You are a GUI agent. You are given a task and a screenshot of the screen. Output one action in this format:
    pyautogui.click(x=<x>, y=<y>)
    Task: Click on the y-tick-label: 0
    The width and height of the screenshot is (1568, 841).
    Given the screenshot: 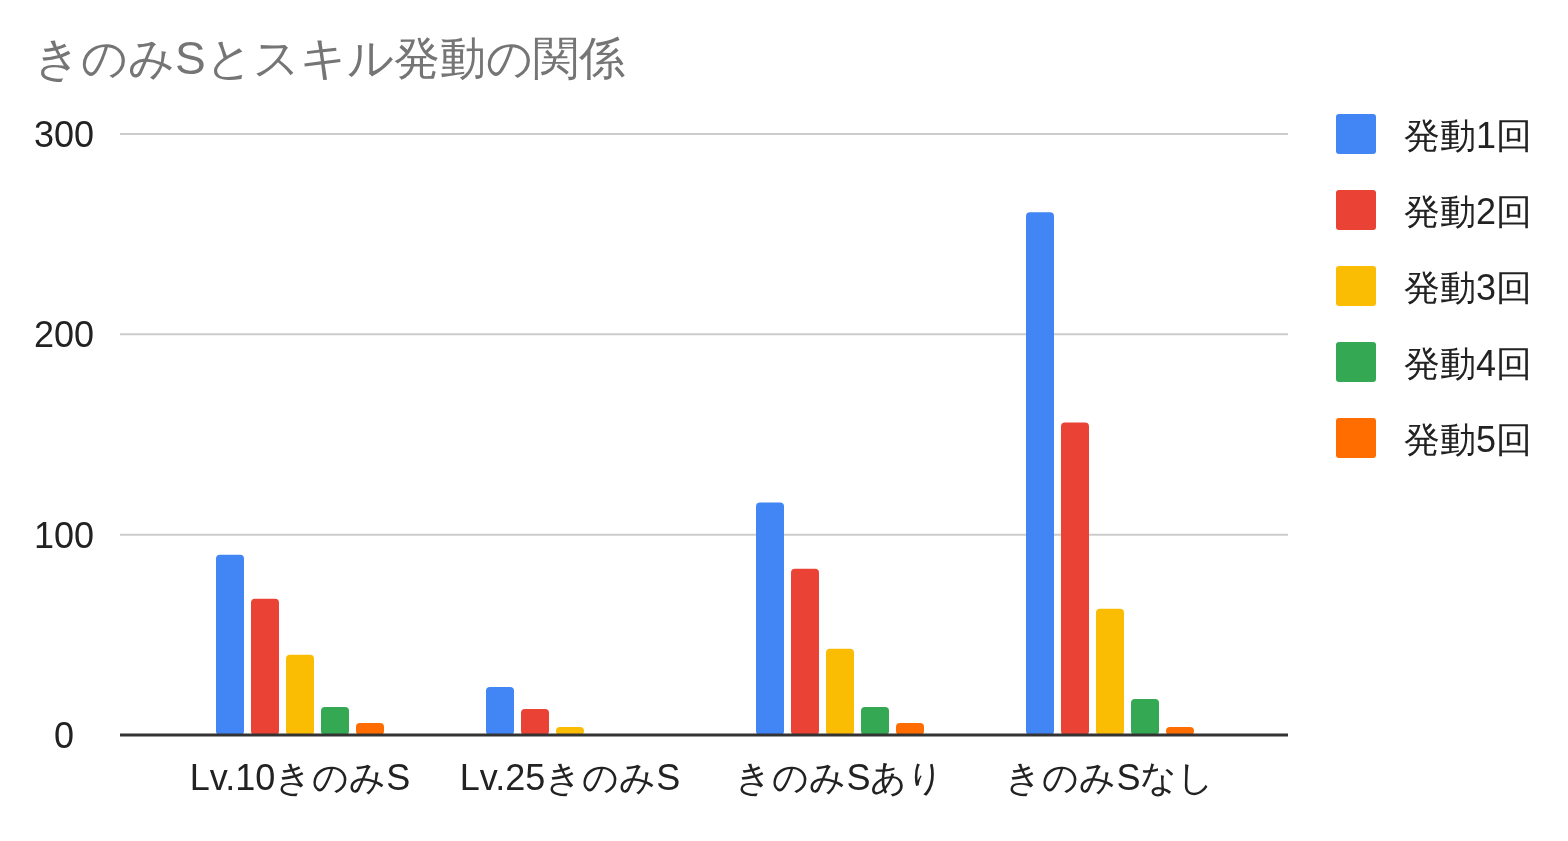 What is the action you would take?
    pyautogui.click(x=64, y=735)
    